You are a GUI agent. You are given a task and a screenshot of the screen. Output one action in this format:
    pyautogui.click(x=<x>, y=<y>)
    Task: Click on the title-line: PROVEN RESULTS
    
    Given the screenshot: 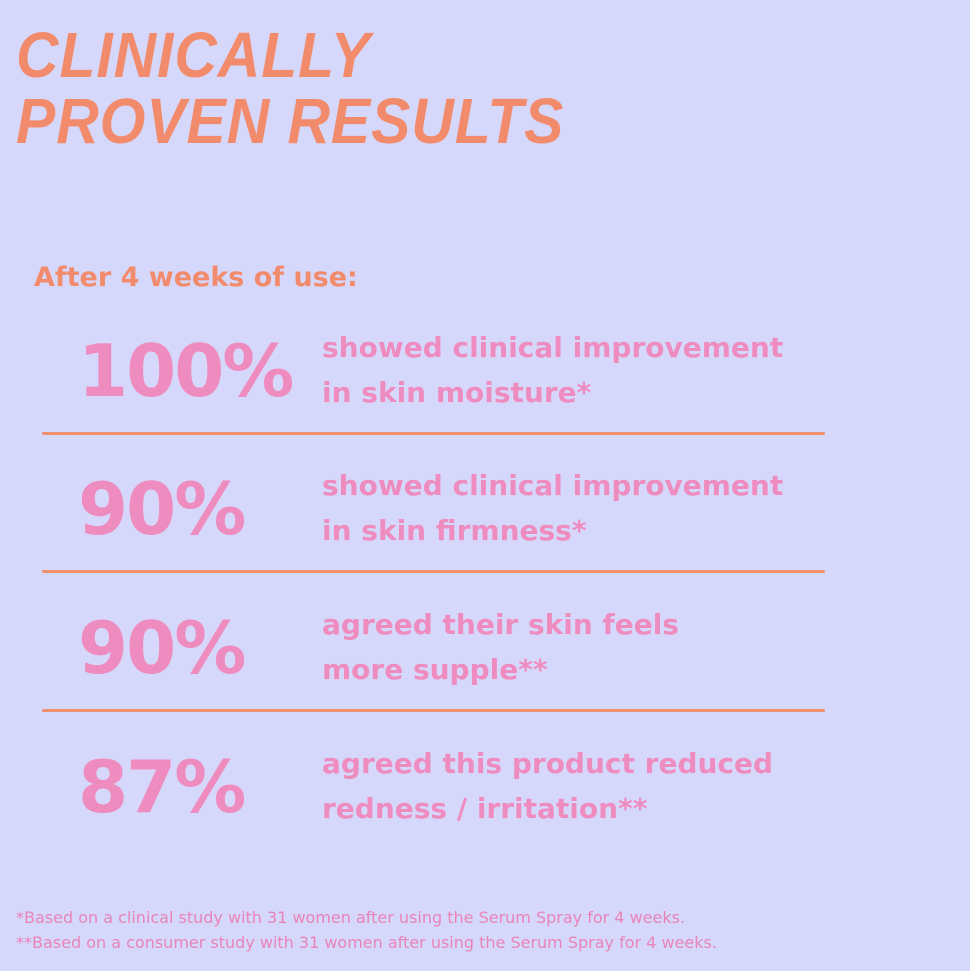 What is the action you would take?
    pyautogui.click(x=290, y=121)
    